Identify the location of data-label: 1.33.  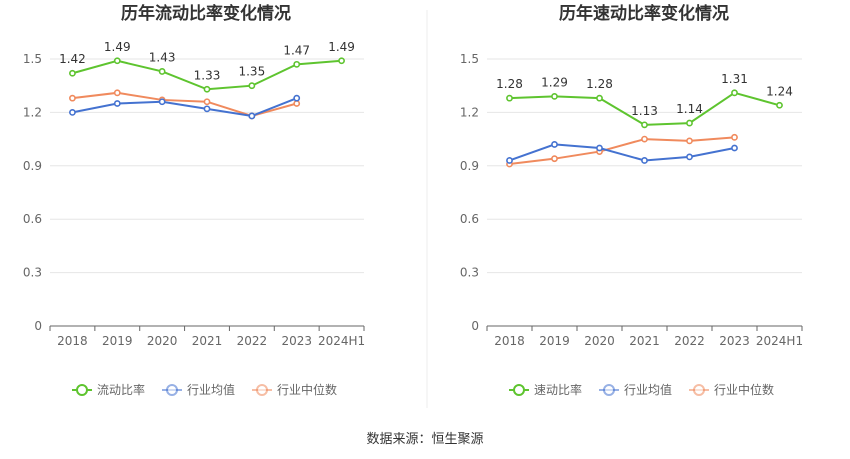
(207, 75).